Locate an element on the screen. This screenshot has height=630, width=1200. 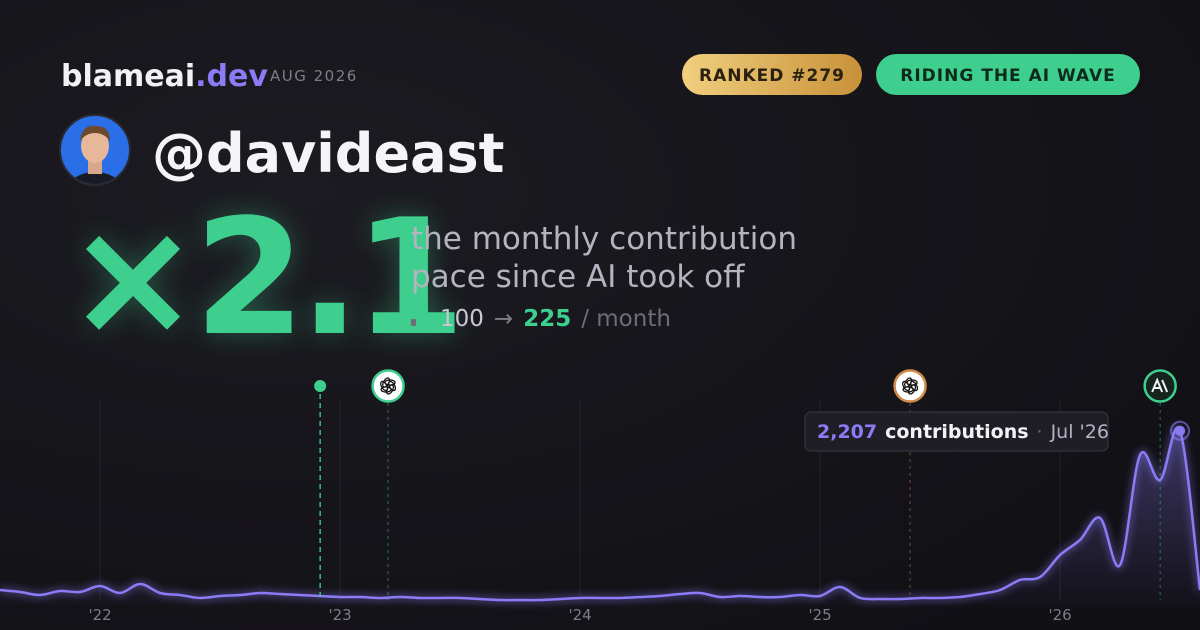
pace-before: 100 is located at coordinates (462, 319).